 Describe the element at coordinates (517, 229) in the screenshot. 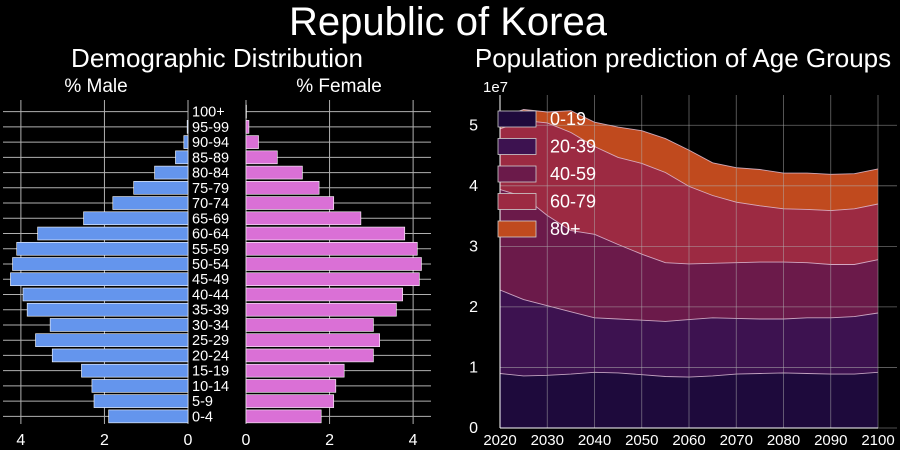

I see `legend-swatch-80+` at that location.